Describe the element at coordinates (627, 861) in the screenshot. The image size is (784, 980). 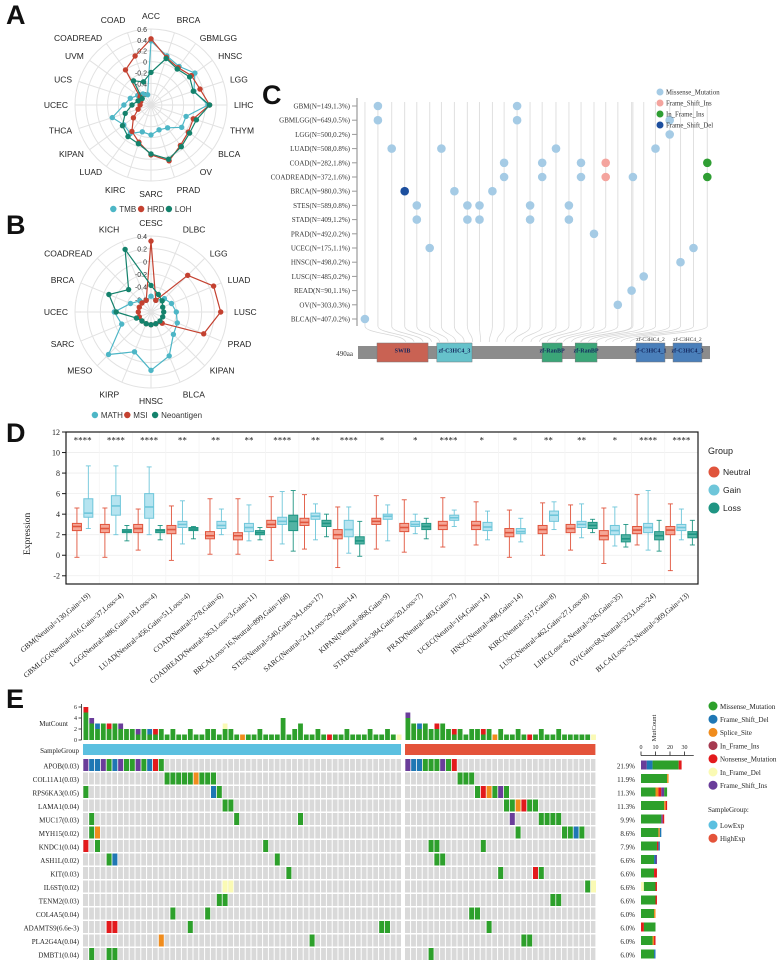
I see `svg-text: 6.6%` at that location.